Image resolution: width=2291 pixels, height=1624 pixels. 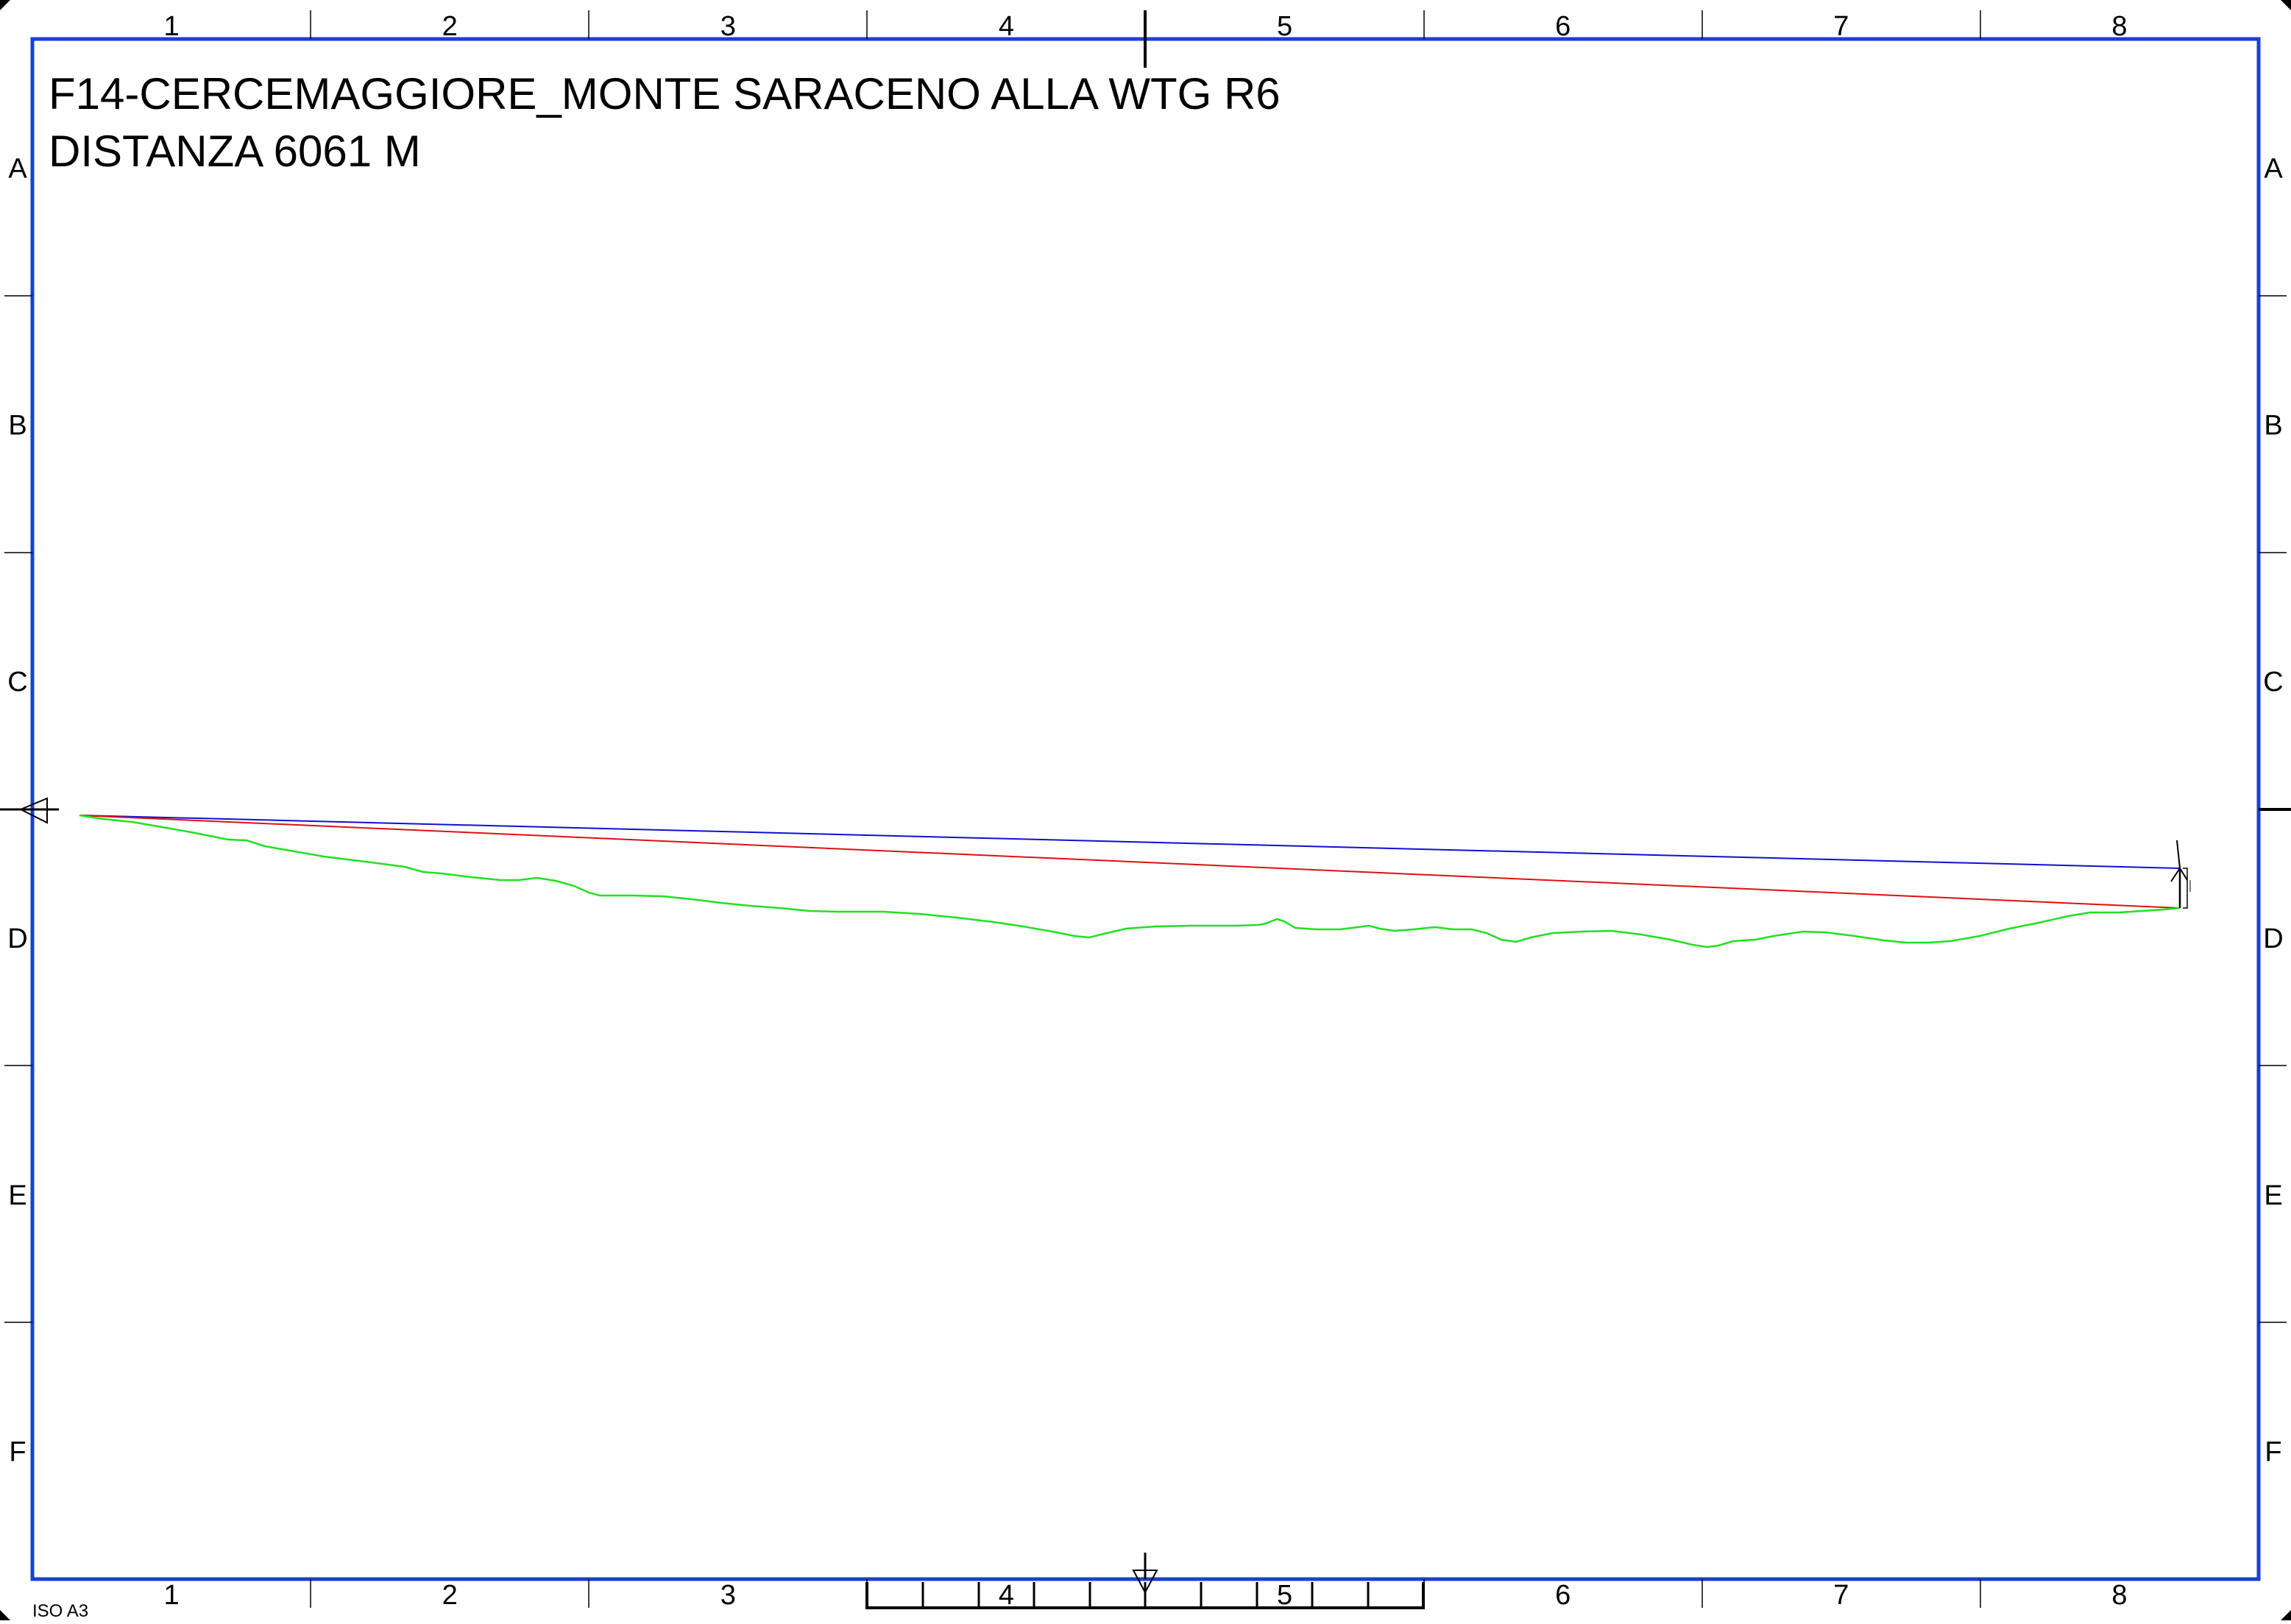 What do you see at coordinates (2119, 27) in the screenshot?
I see `column-label-top: 8` at bounding box center [2119, 27].